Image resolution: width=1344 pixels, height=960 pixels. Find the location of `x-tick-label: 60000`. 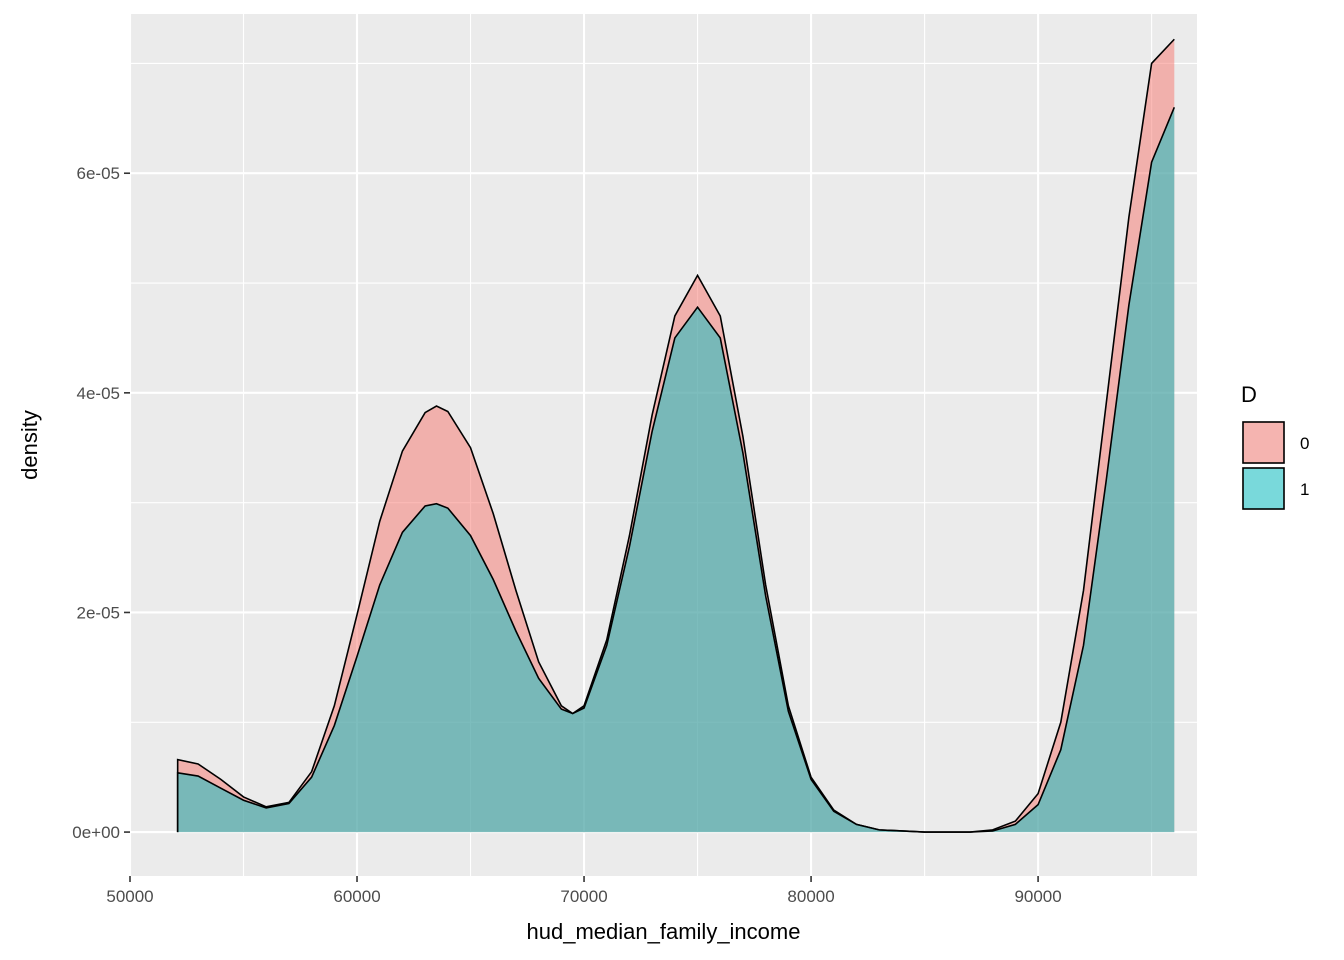

x-tick-label: 60000 is located at coordinates (356, 896).